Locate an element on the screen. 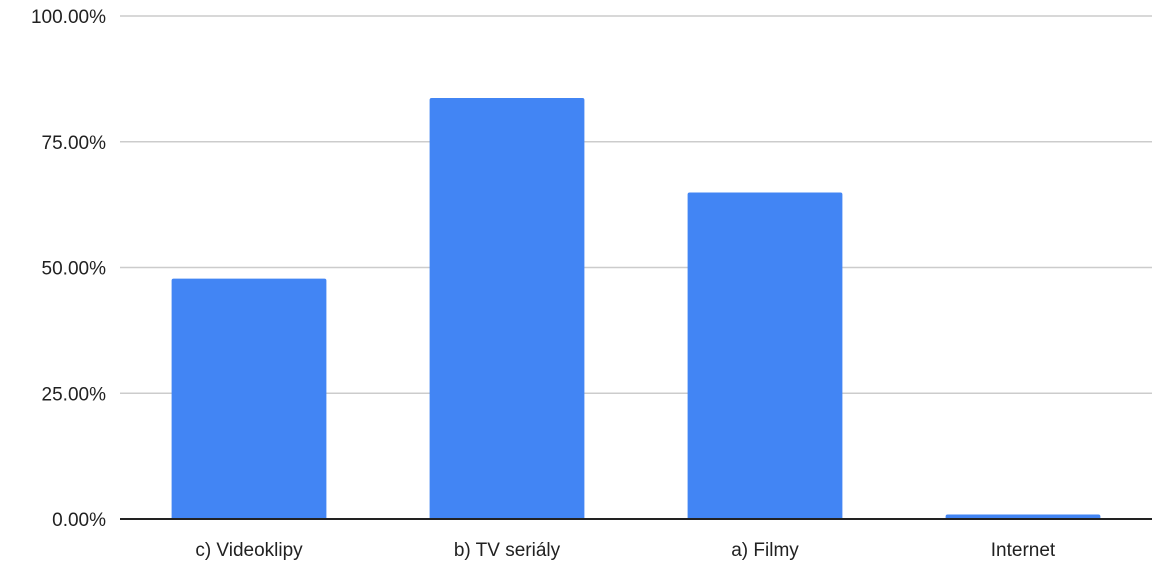 The image size is (1164, 564). y-tick-label: 0.00% is located at coordinates (79, 520).